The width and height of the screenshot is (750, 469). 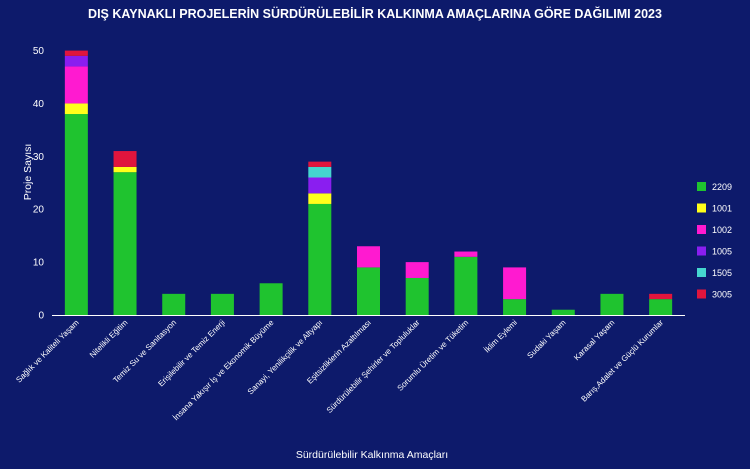 I want to click on x-tick-label: Nitelikli Eğitim, so click(x=109, y=339).